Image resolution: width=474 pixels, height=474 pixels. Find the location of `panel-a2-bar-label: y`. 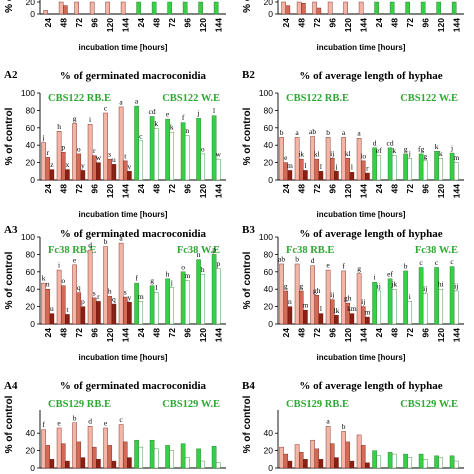

panel-a2-bar-label: y is located at coordinates (83, 165).